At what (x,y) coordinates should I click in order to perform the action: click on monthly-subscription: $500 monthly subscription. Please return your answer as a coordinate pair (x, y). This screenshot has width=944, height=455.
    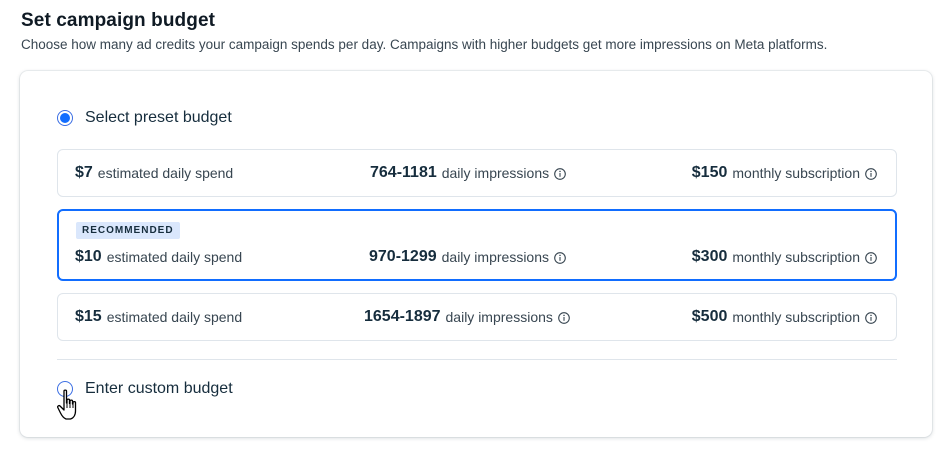
    Looking at the image, I should click on (784, 317).